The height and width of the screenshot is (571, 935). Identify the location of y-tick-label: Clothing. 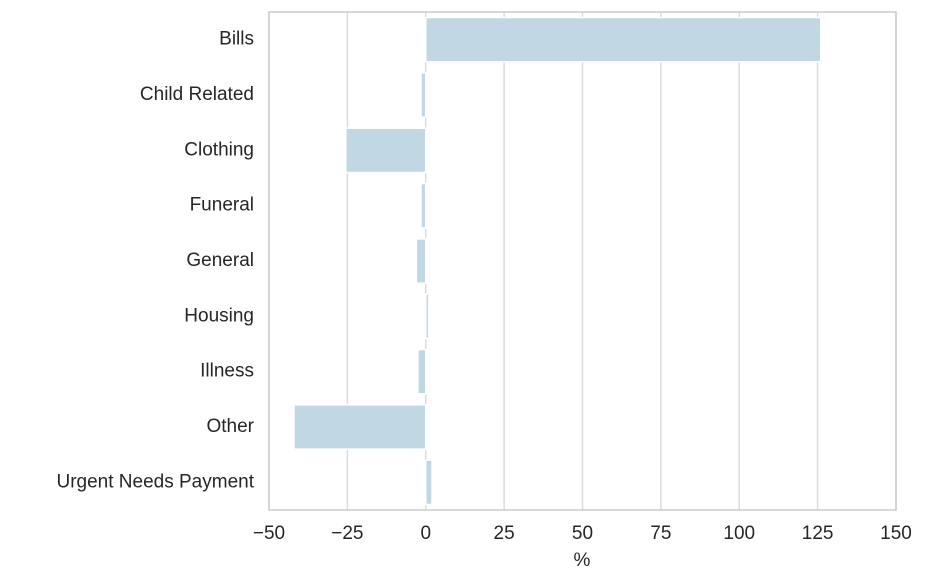
(219, 149).